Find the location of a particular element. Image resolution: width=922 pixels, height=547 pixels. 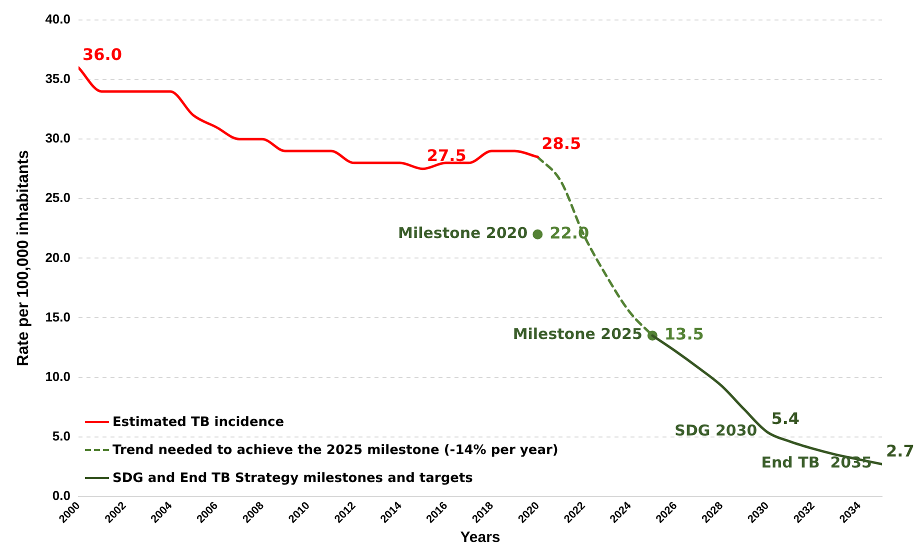

y-tick-label: 35.0 is located at coordinates (57, 78).